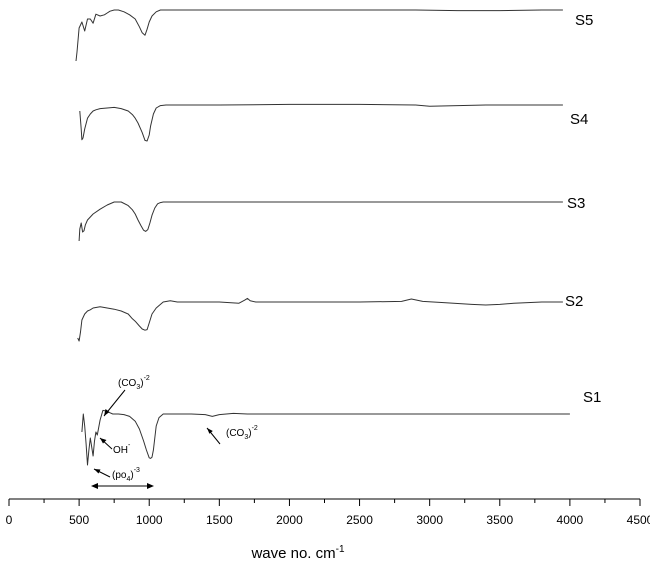  What do you see at coordinates (328, 513) in the screenshot?
I see `x-axis-ticks: 0 500 1000 1500 2000 2500 3000 3500 4000 4500` at bounding box center [328, 513].